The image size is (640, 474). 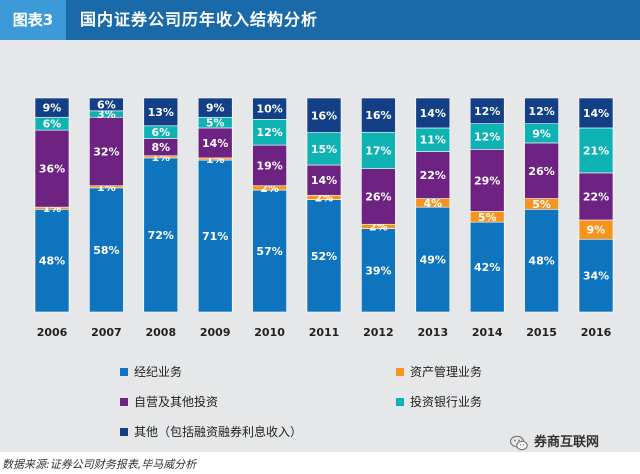 What do you see at coordinates (519, 443) in the screenshot?
I see `wechat-icon` at bounding box center [519, 443].